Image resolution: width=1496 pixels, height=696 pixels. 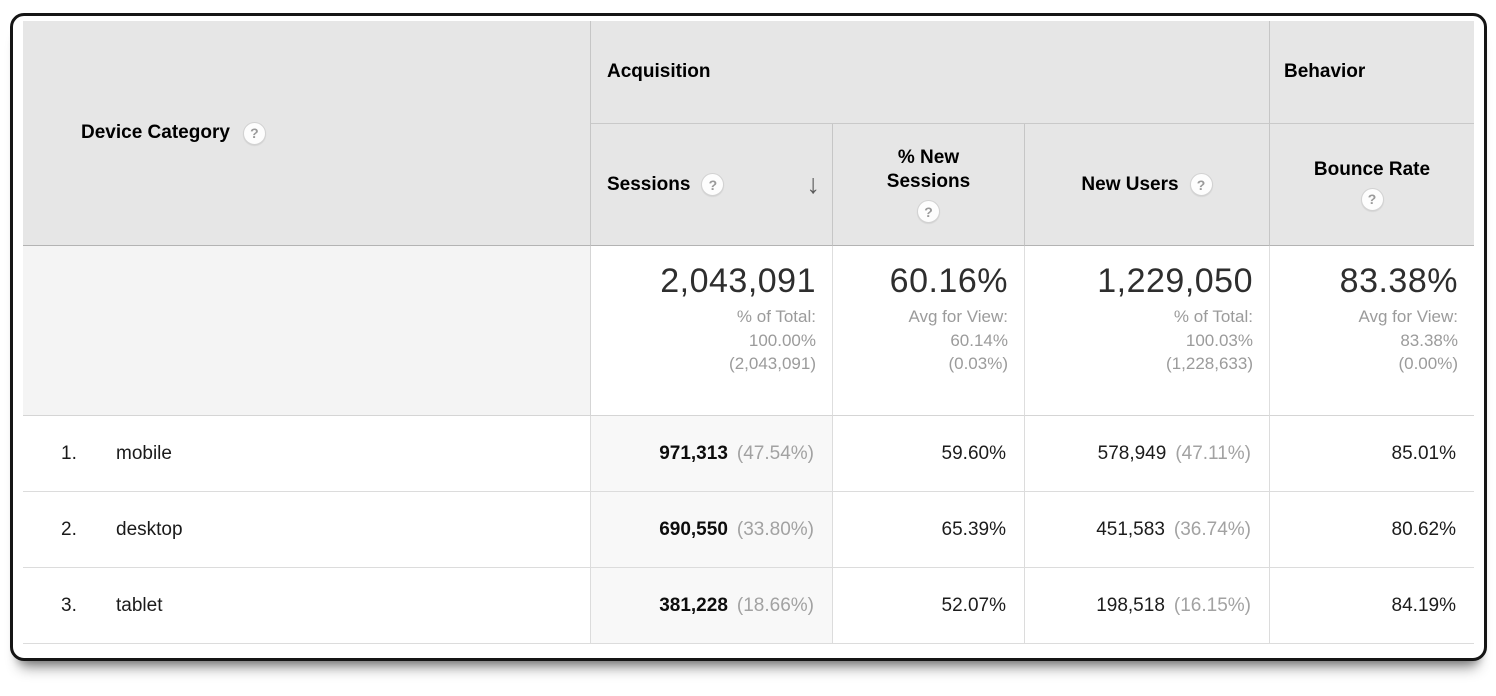 I want to click on bounce-rate-value: 85.01%, so click(x=1423, y=453).